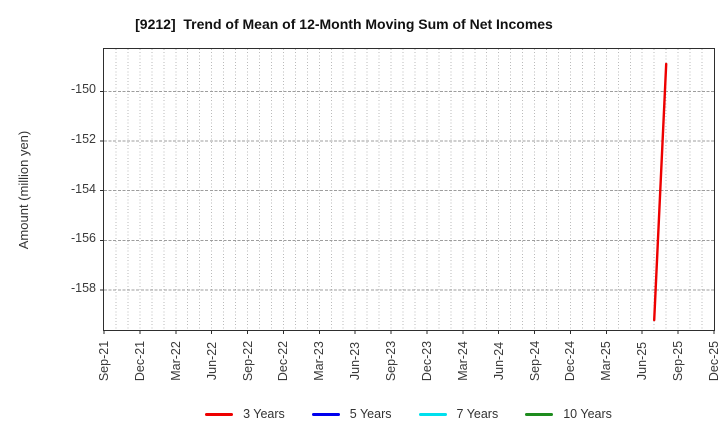 The image size is (720, 440). I want to click on legend-item-5-years: 5 Years, so click(351, 414).